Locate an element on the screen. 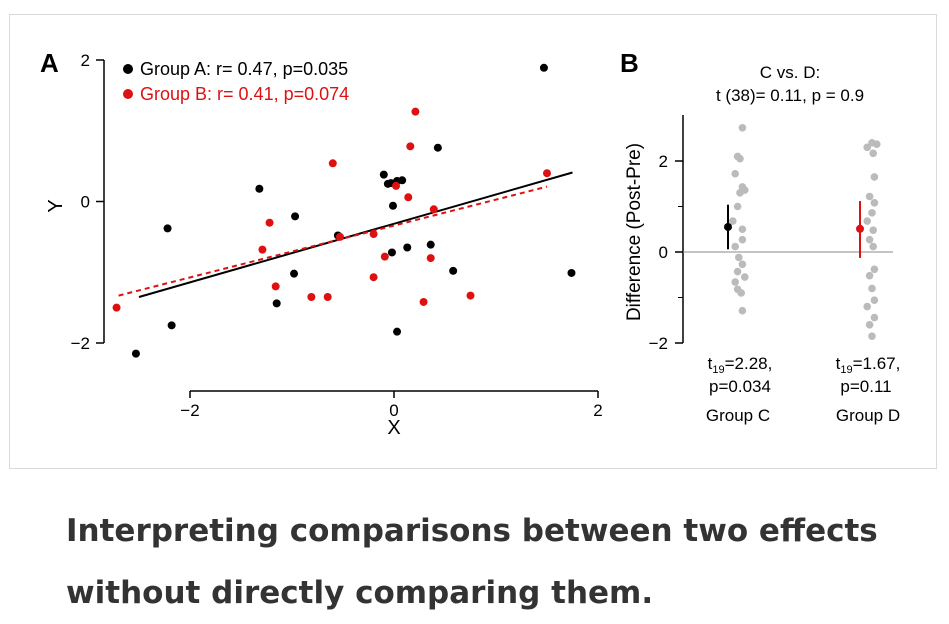  group-c-label: Group C is located at coordinates (738, 415).